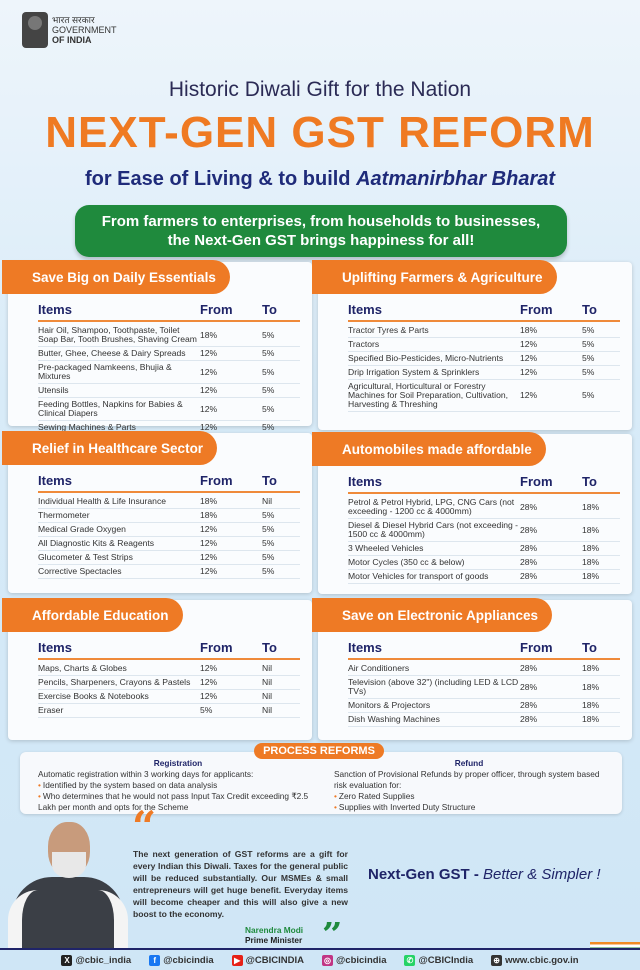 Image resolution: width=640 pixels, height=970 pixels. What do you see at coordinates (155, 960) in the screenshot?
I see `facebook-icon: f` at bounding box center [155, 960].